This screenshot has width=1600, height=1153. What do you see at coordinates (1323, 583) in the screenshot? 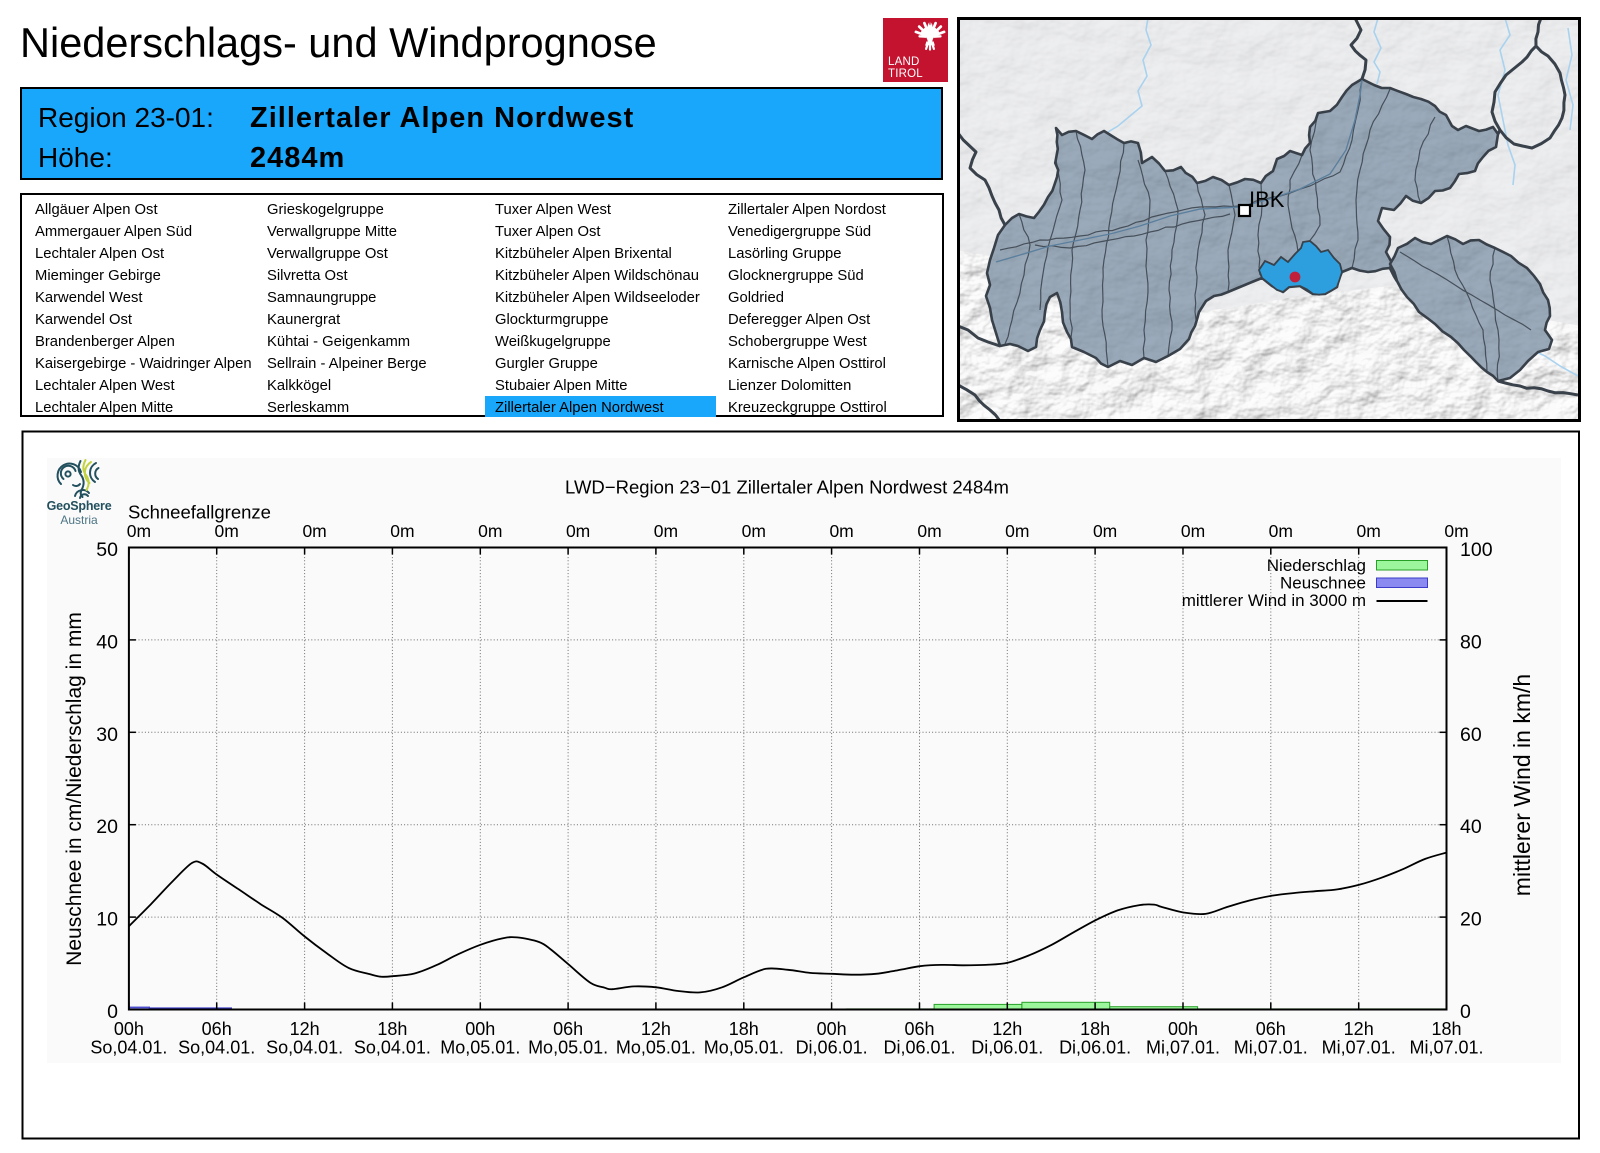
I see `svg-text: Neuschnee` at bounding box center [1323, 583].